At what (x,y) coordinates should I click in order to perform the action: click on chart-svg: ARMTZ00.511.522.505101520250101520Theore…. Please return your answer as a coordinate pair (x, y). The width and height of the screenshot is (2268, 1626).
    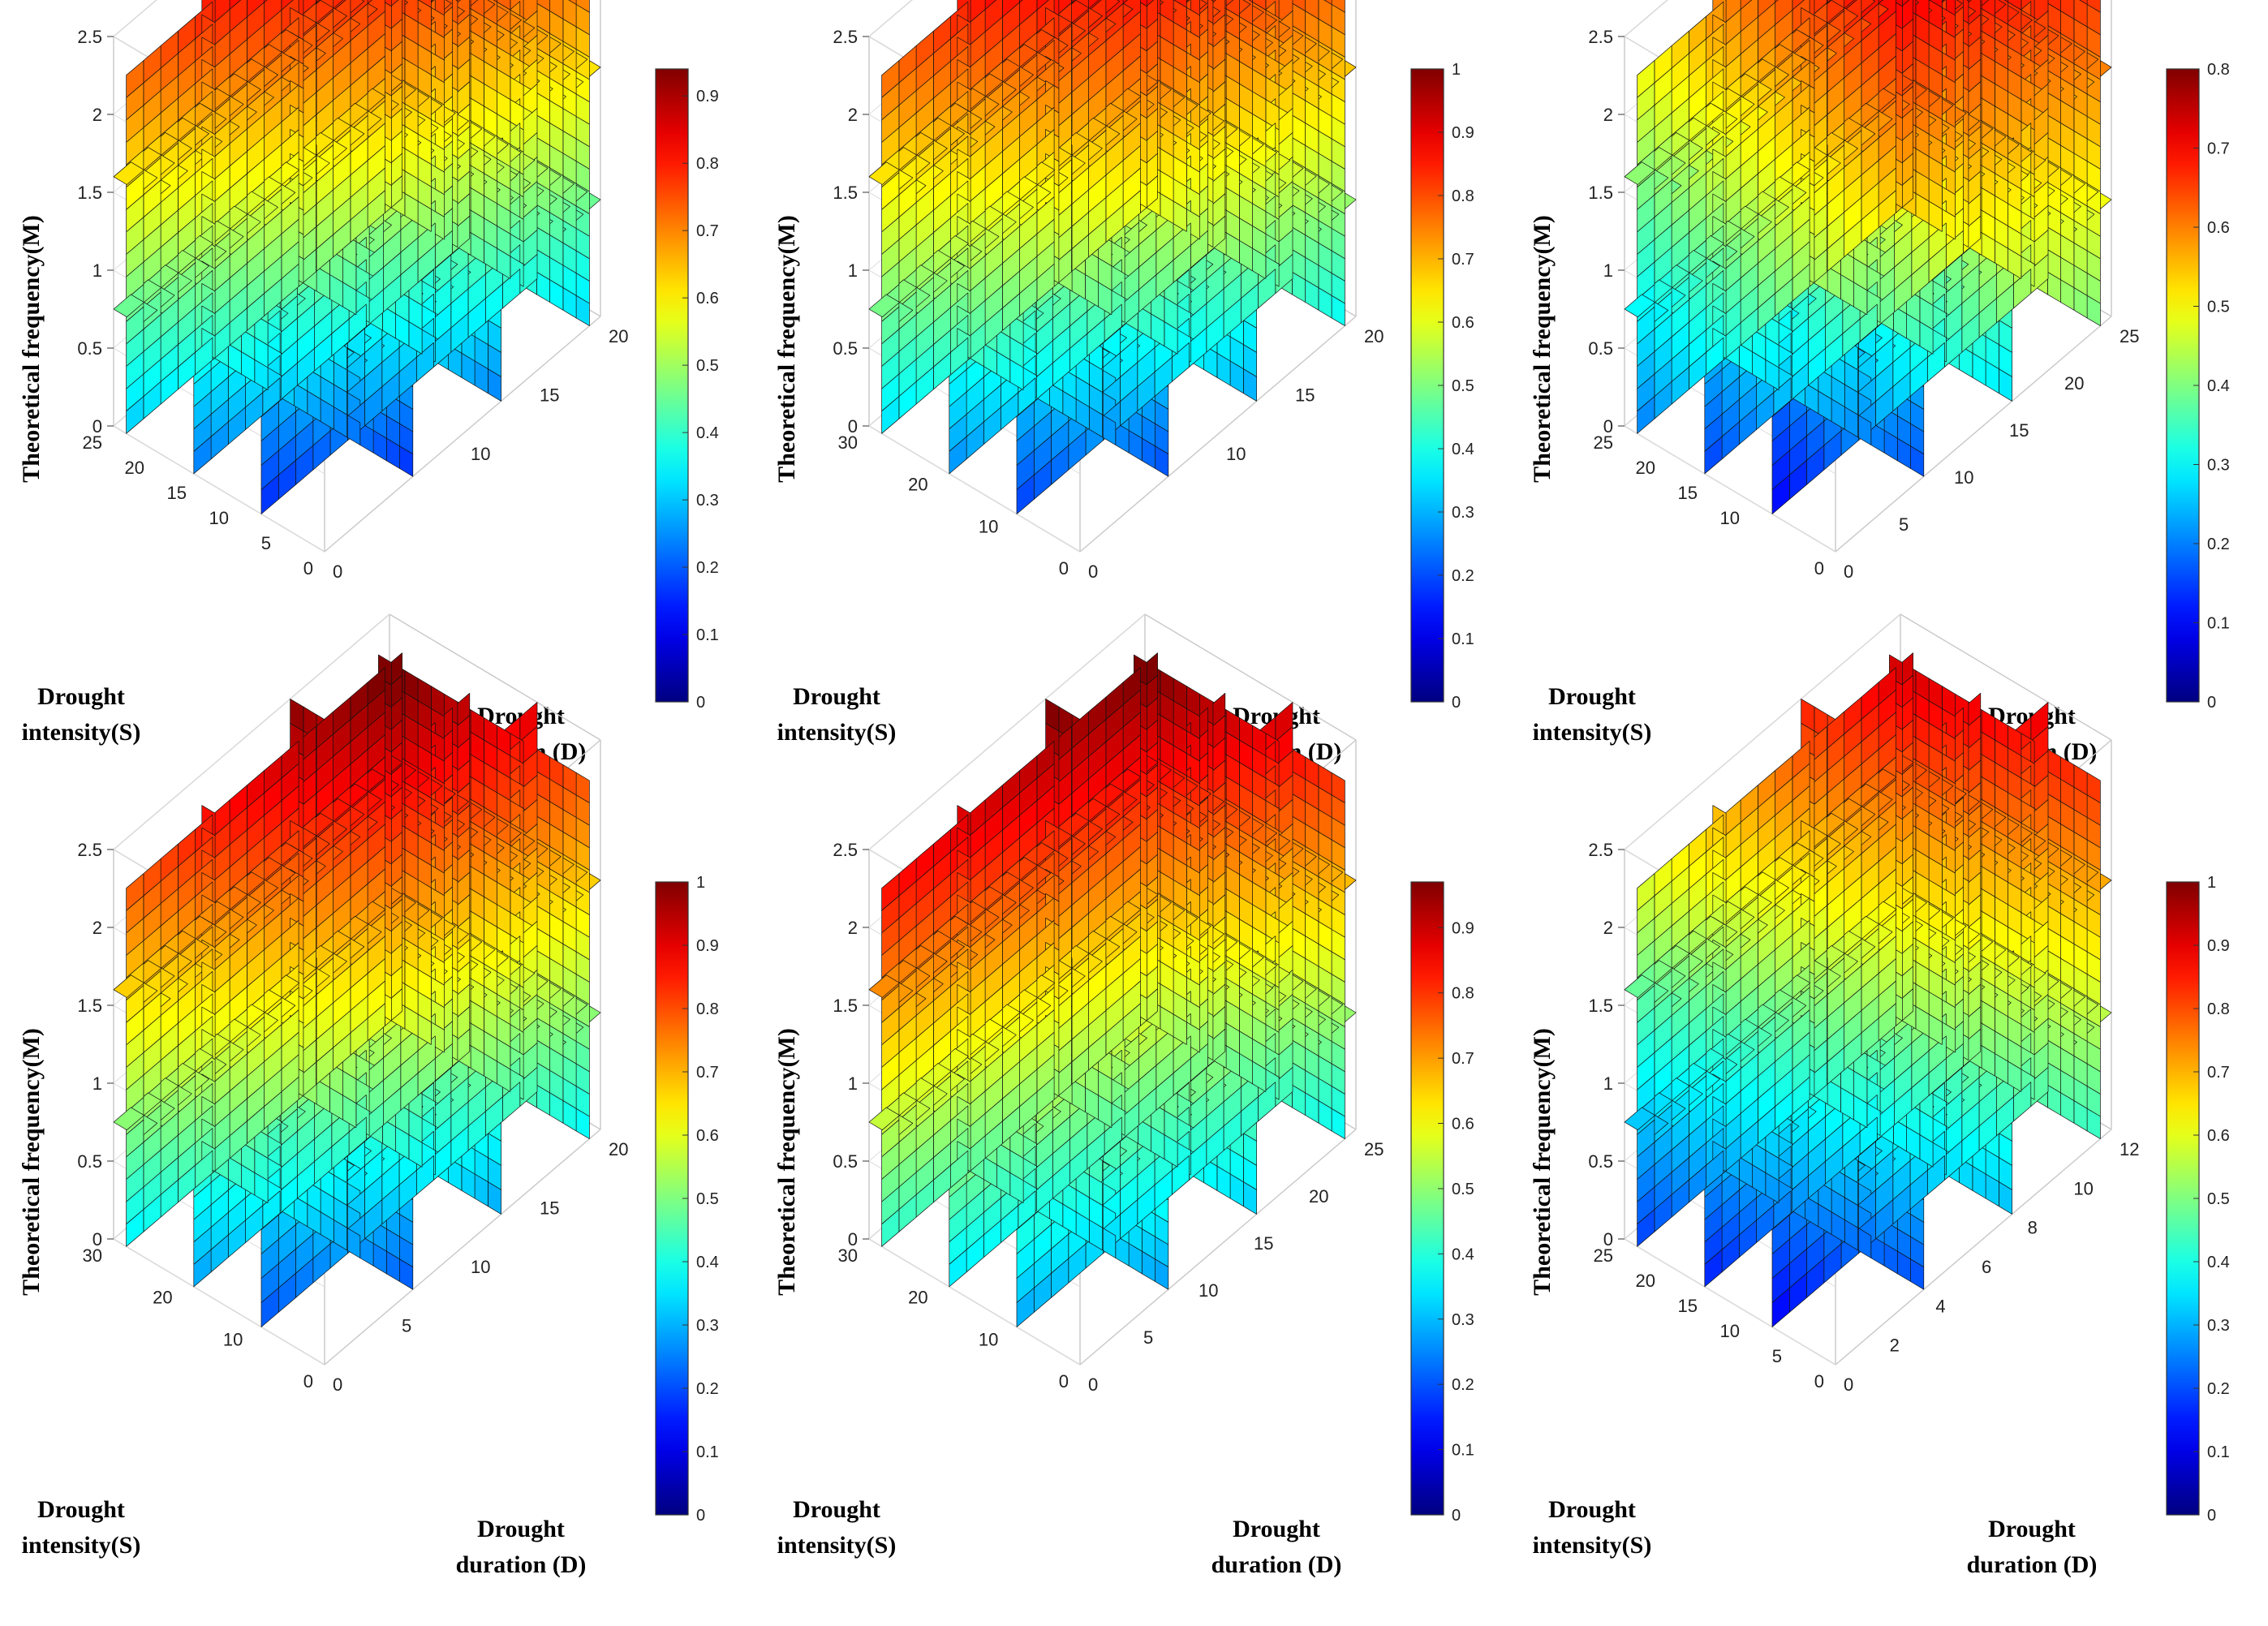
    Looking at the image, I should click on (368, 382).